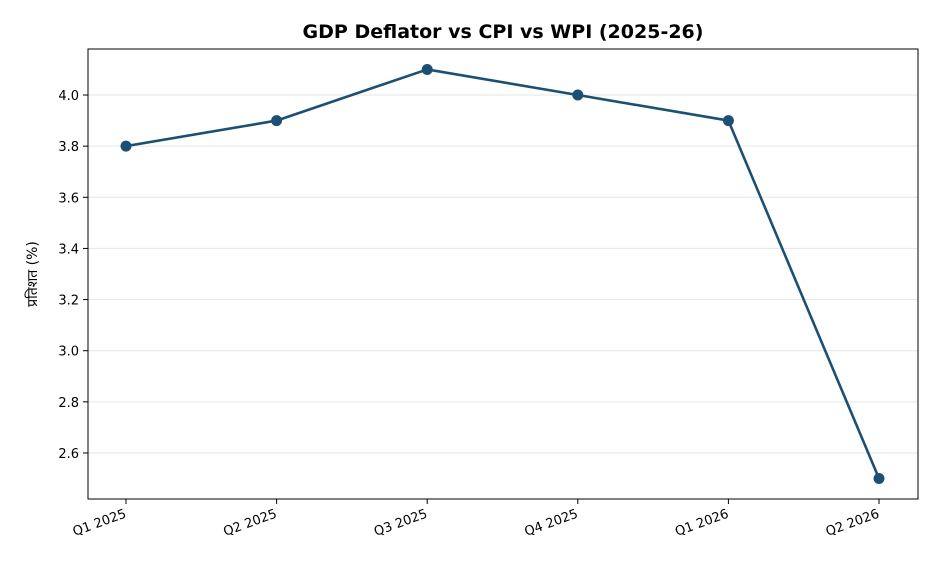 The image size is (936, 572). Describe the element at coordinates (702, 523) in the screenshot. I see `x-tick-label: Q1 2026` at that location.